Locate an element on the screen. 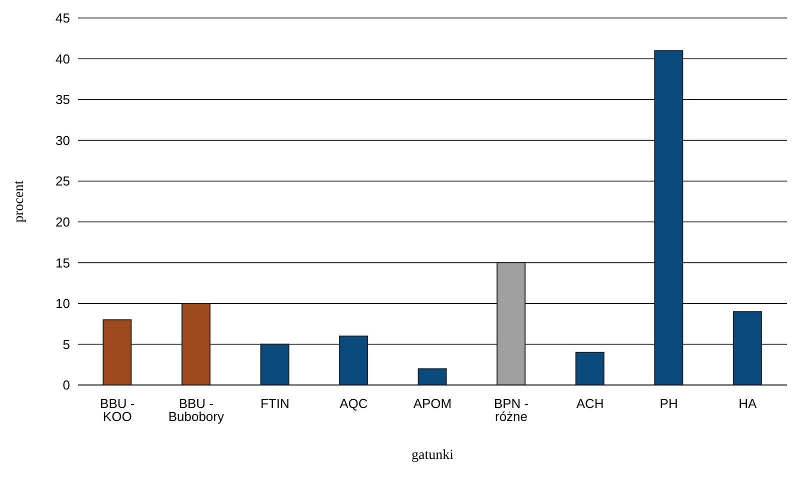  y-tick-label: 45 is located at coordinates (63, 18).